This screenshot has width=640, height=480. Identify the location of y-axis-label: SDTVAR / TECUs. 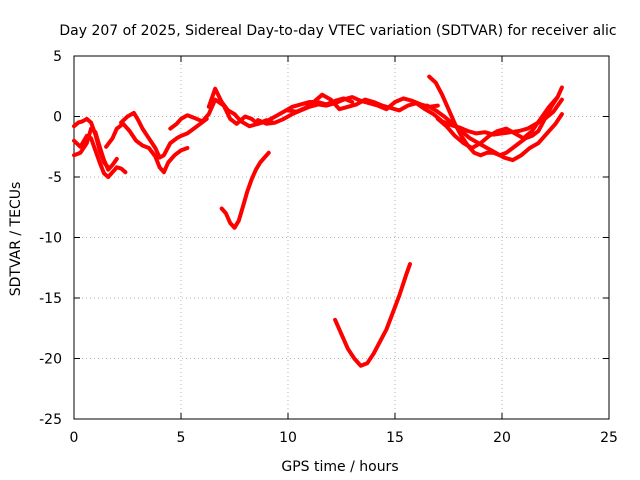
(16, 239).